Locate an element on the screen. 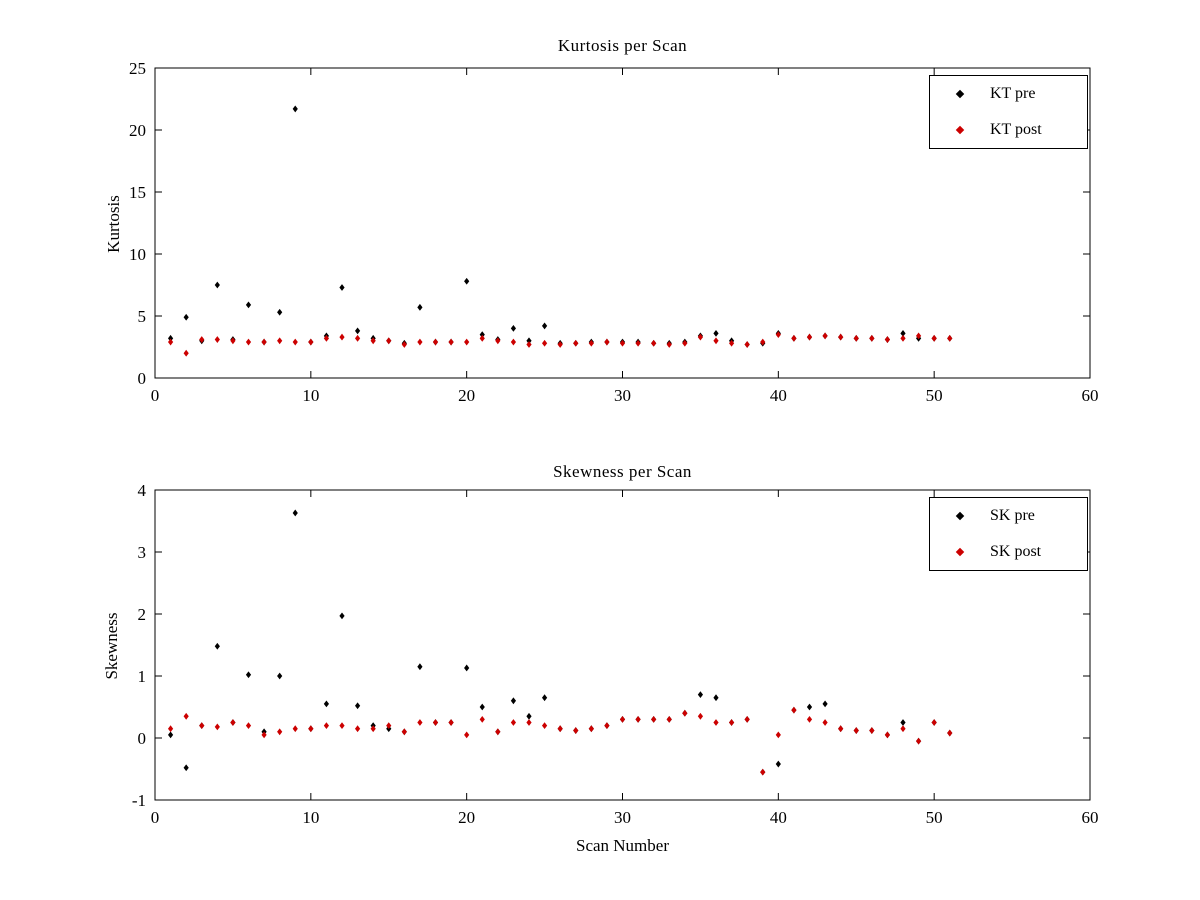 This screenshot has width=1200, height=900. y-tick-label: 3 is located at coordinates (142, 552).